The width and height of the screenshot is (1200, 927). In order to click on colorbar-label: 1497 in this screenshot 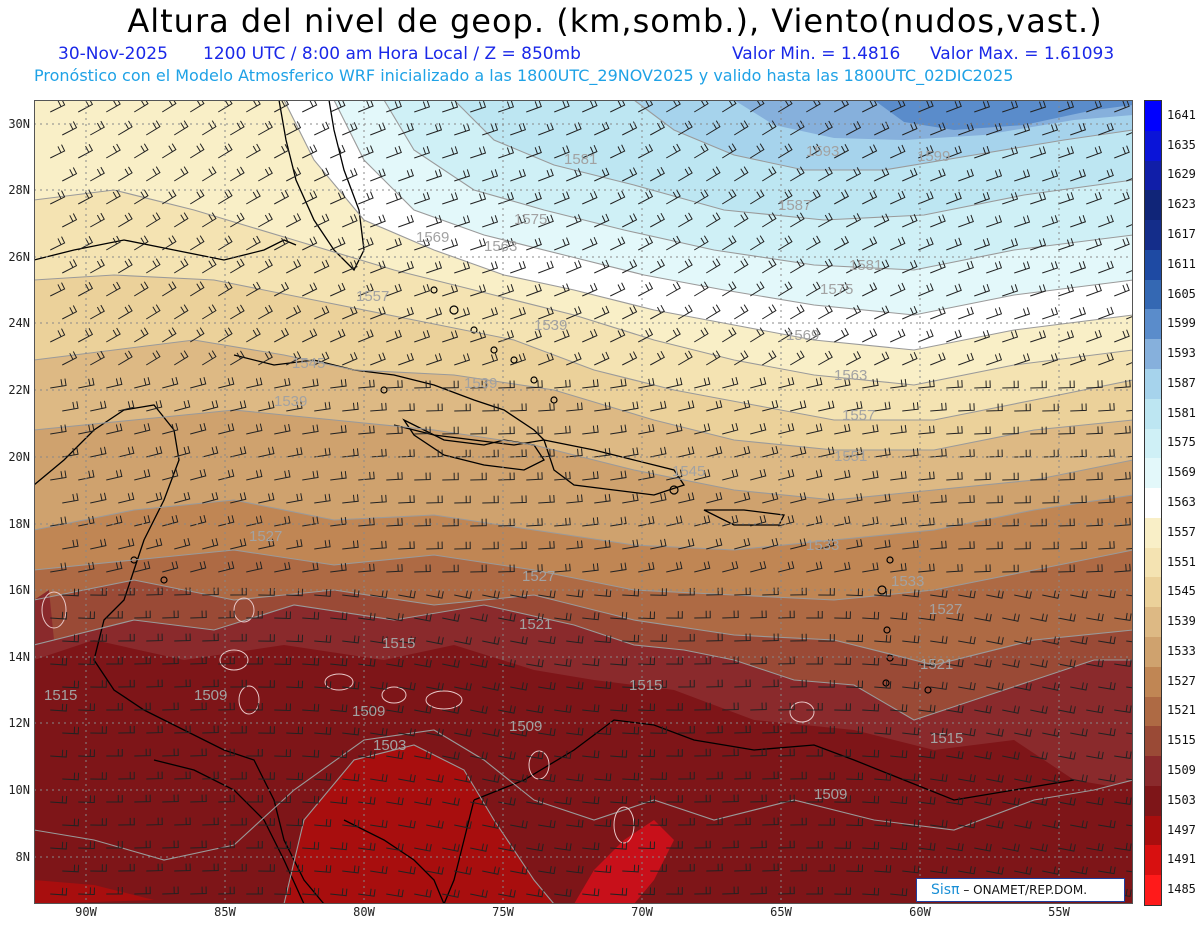, I will do `click(1181, 829)`.